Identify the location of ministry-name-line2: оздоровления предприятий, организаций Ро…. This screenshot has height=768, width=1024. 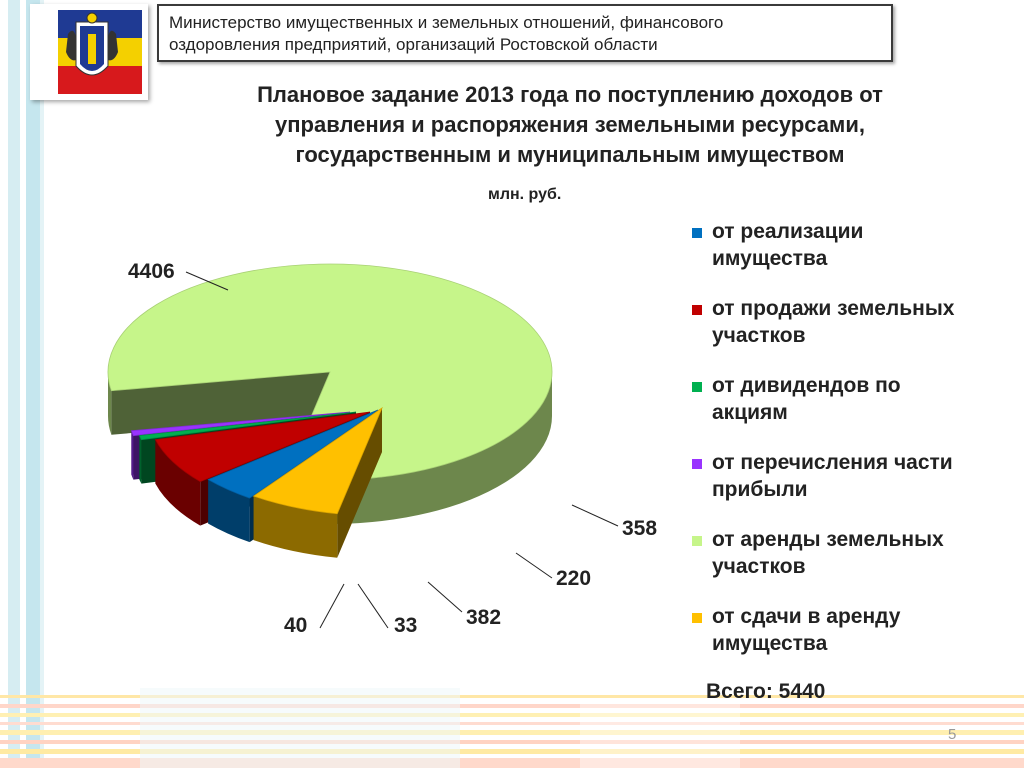
(413, 44).